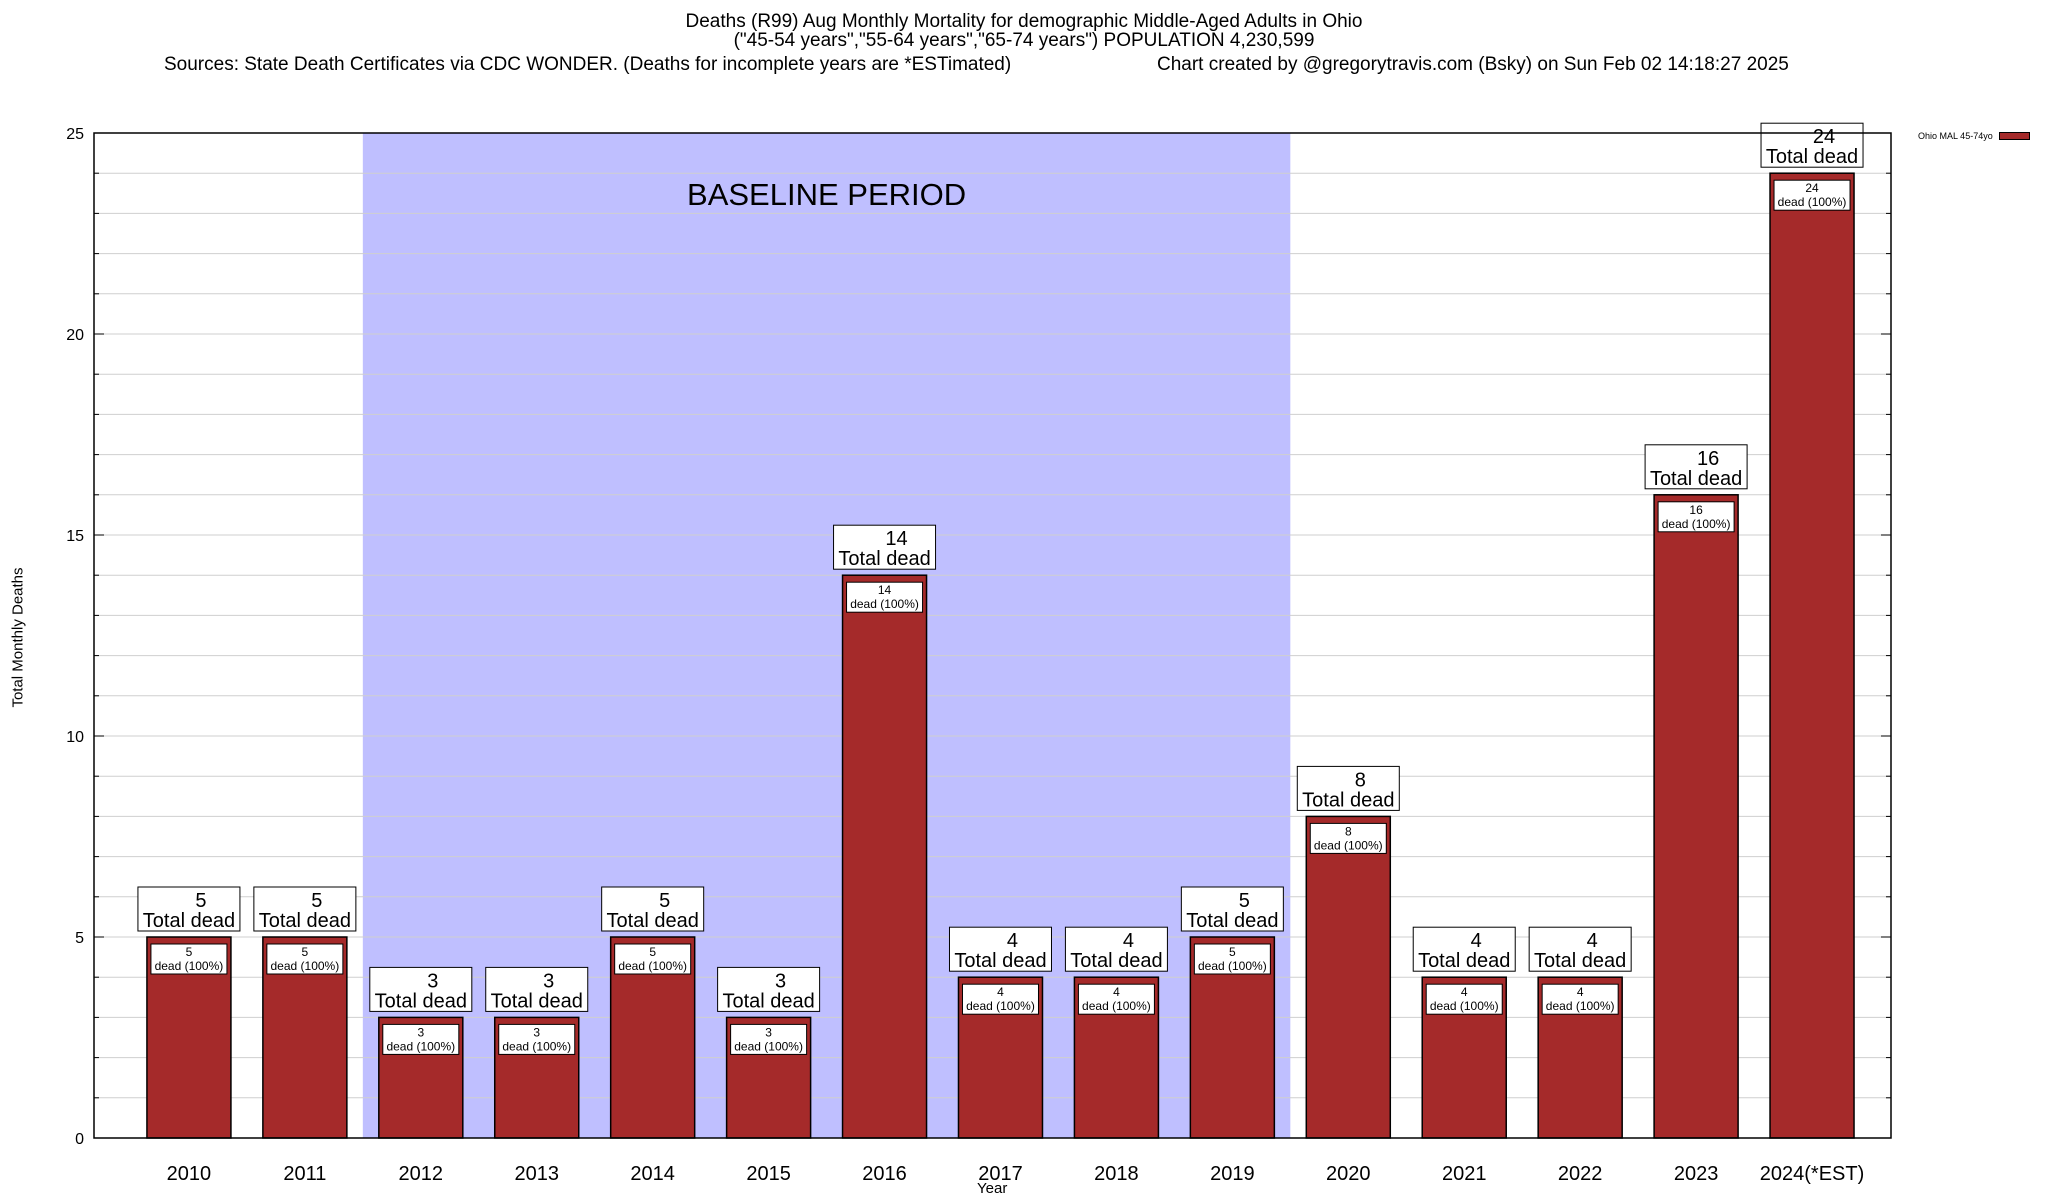 The height and width of the screenshot is (1200, 2048). What do you see at coordinates (826, 194) in the screenshot?
I see `baseline-period-label: BASELINE PERIOD` at bounding box center [826, 194].